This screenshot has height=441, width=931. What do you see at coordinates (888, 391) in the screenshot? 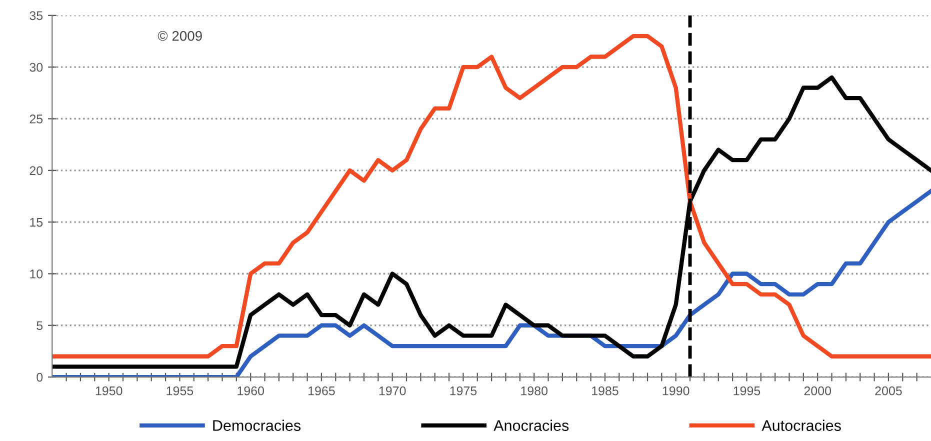
I see `x-tick-label: 2005` at bounding box center [888, 391].